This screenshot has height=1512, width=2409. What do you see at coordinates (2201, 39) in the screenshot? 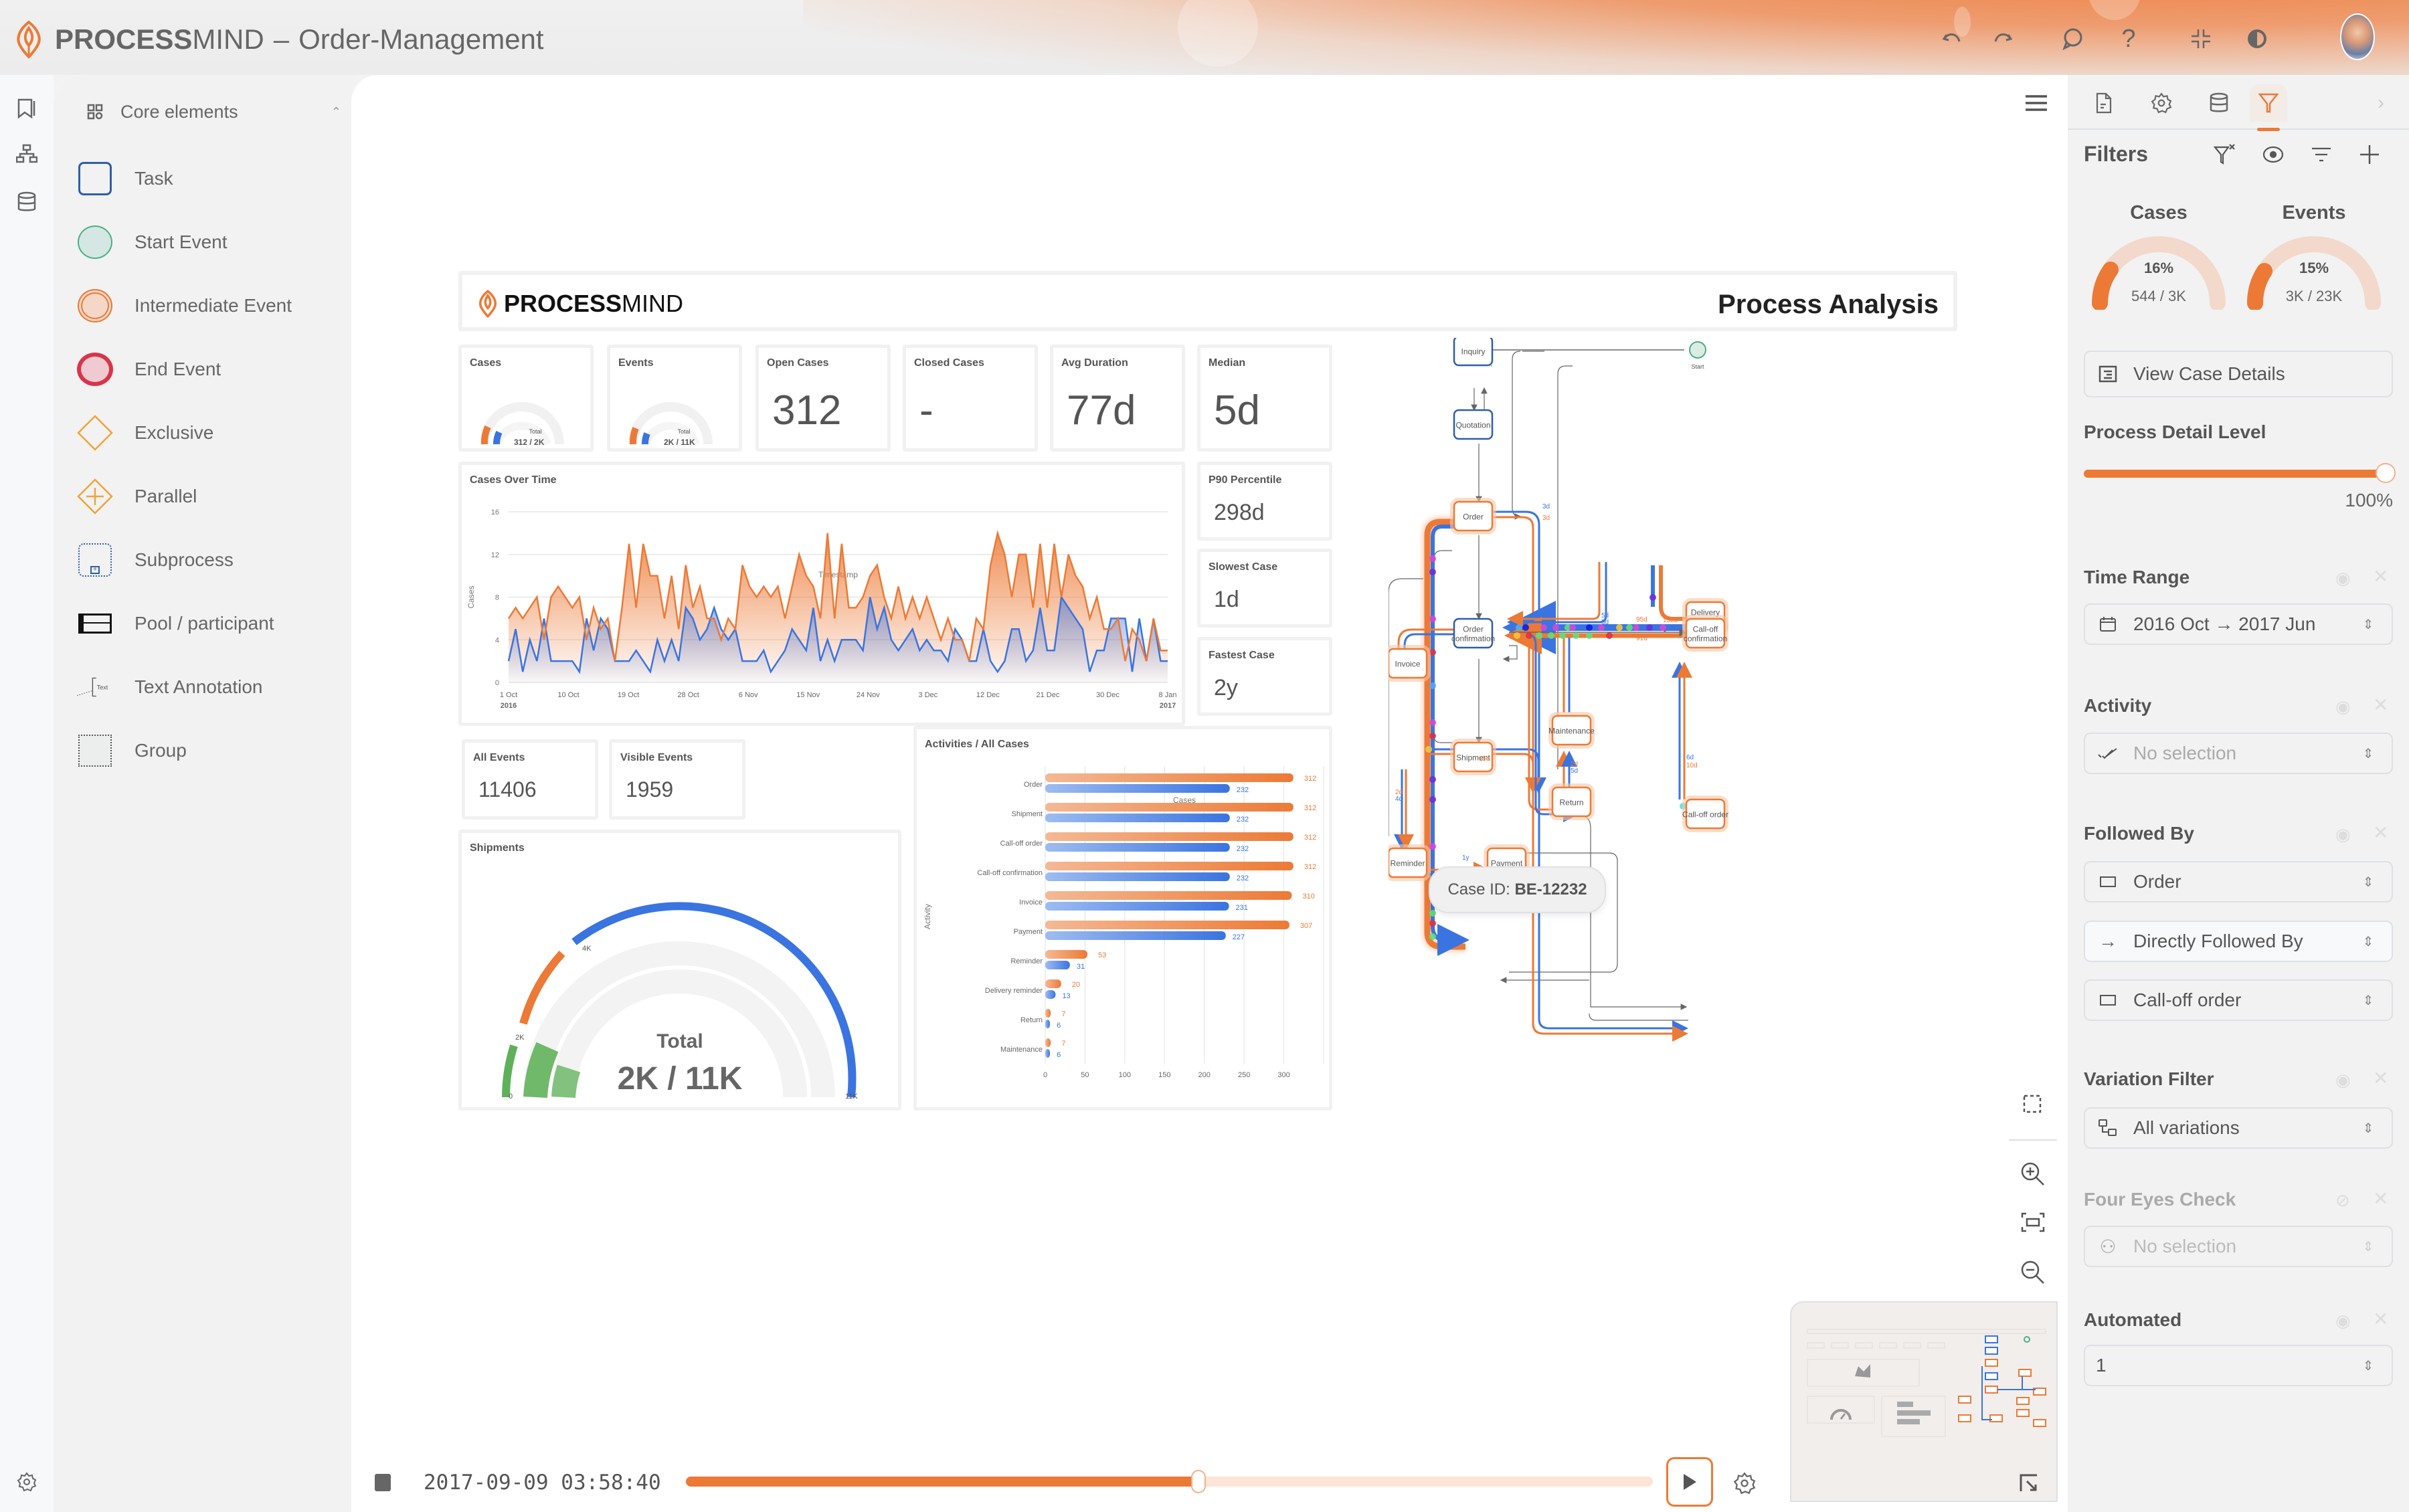
I see `collapse-icon` at bounding box center [2201, 39].